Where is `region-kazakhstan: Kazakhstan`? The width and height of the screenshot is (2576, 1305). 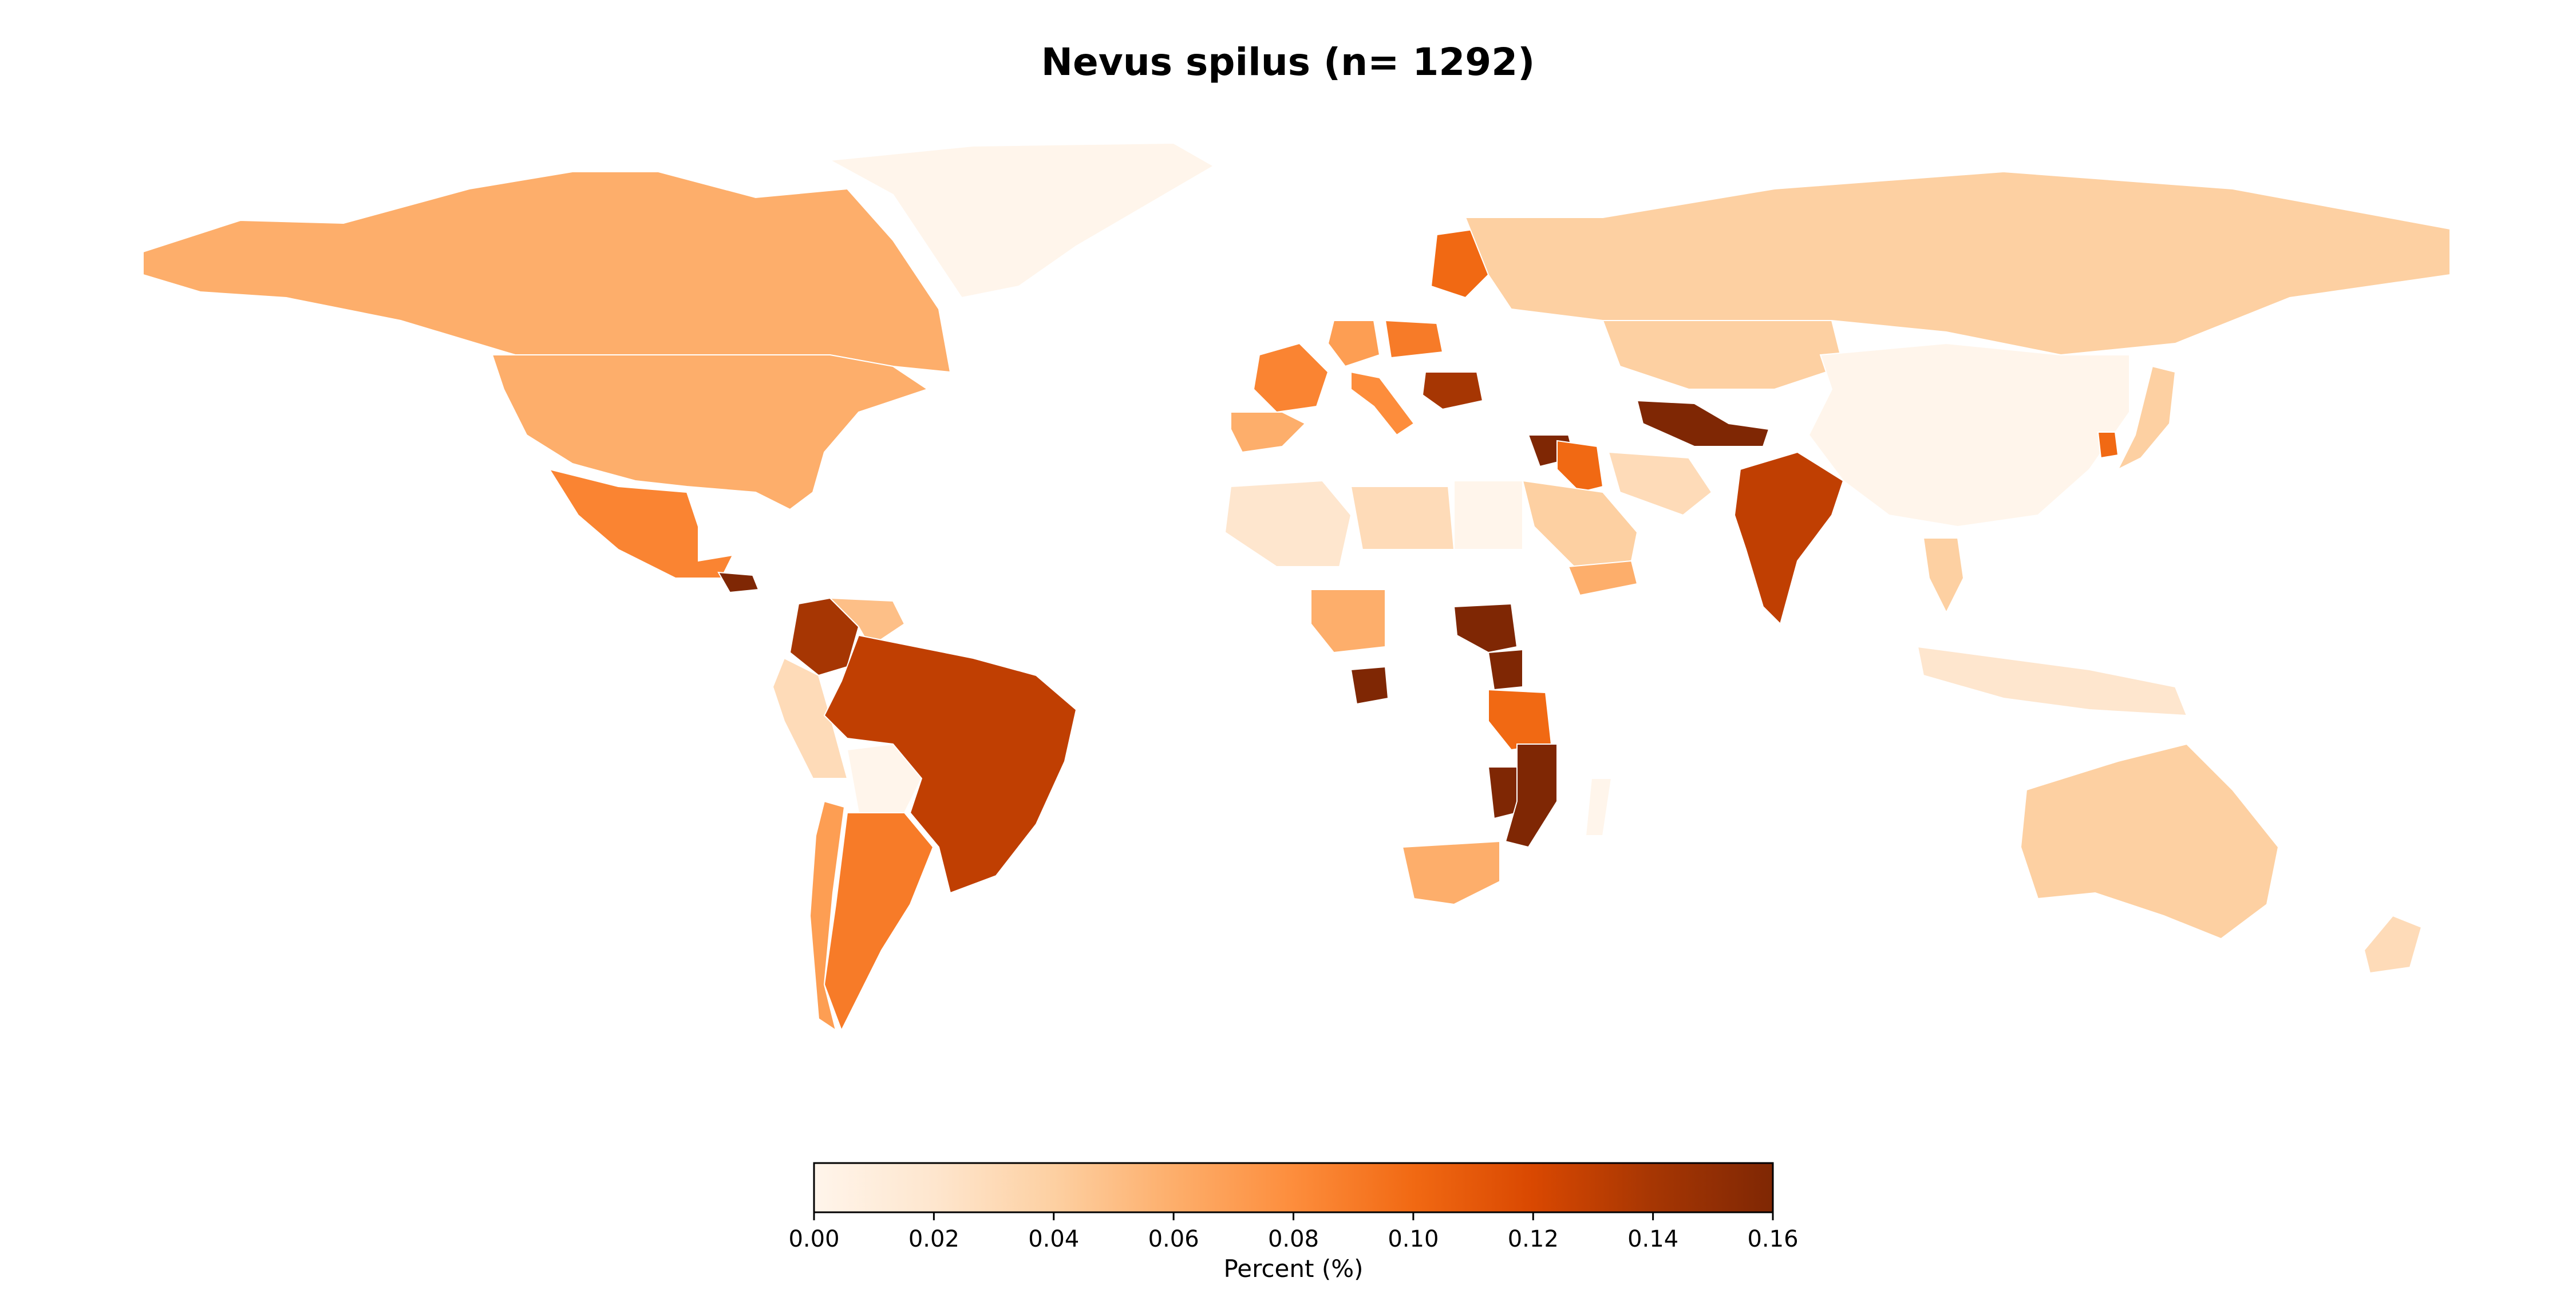 region-kazakhstan: Kazakhstan is located at coordinates (1723, 355).